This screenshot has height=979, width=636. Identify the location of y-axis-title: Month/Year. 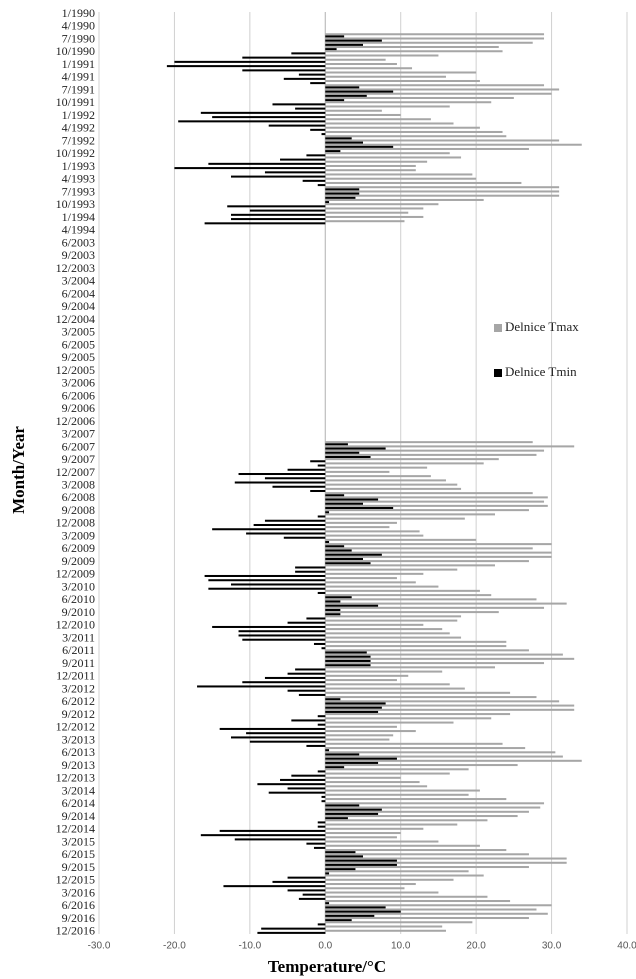
(18, 470).